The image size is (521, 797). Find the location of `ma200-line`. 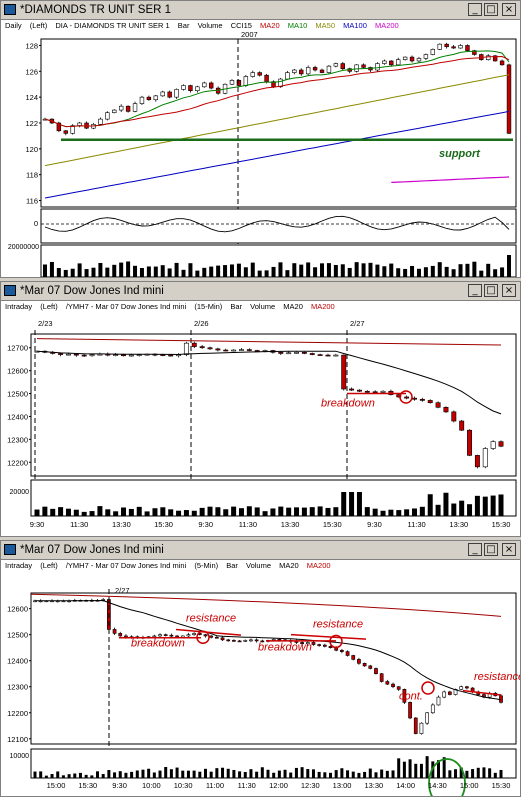

ma200-line is located at coordinates (450, 179).